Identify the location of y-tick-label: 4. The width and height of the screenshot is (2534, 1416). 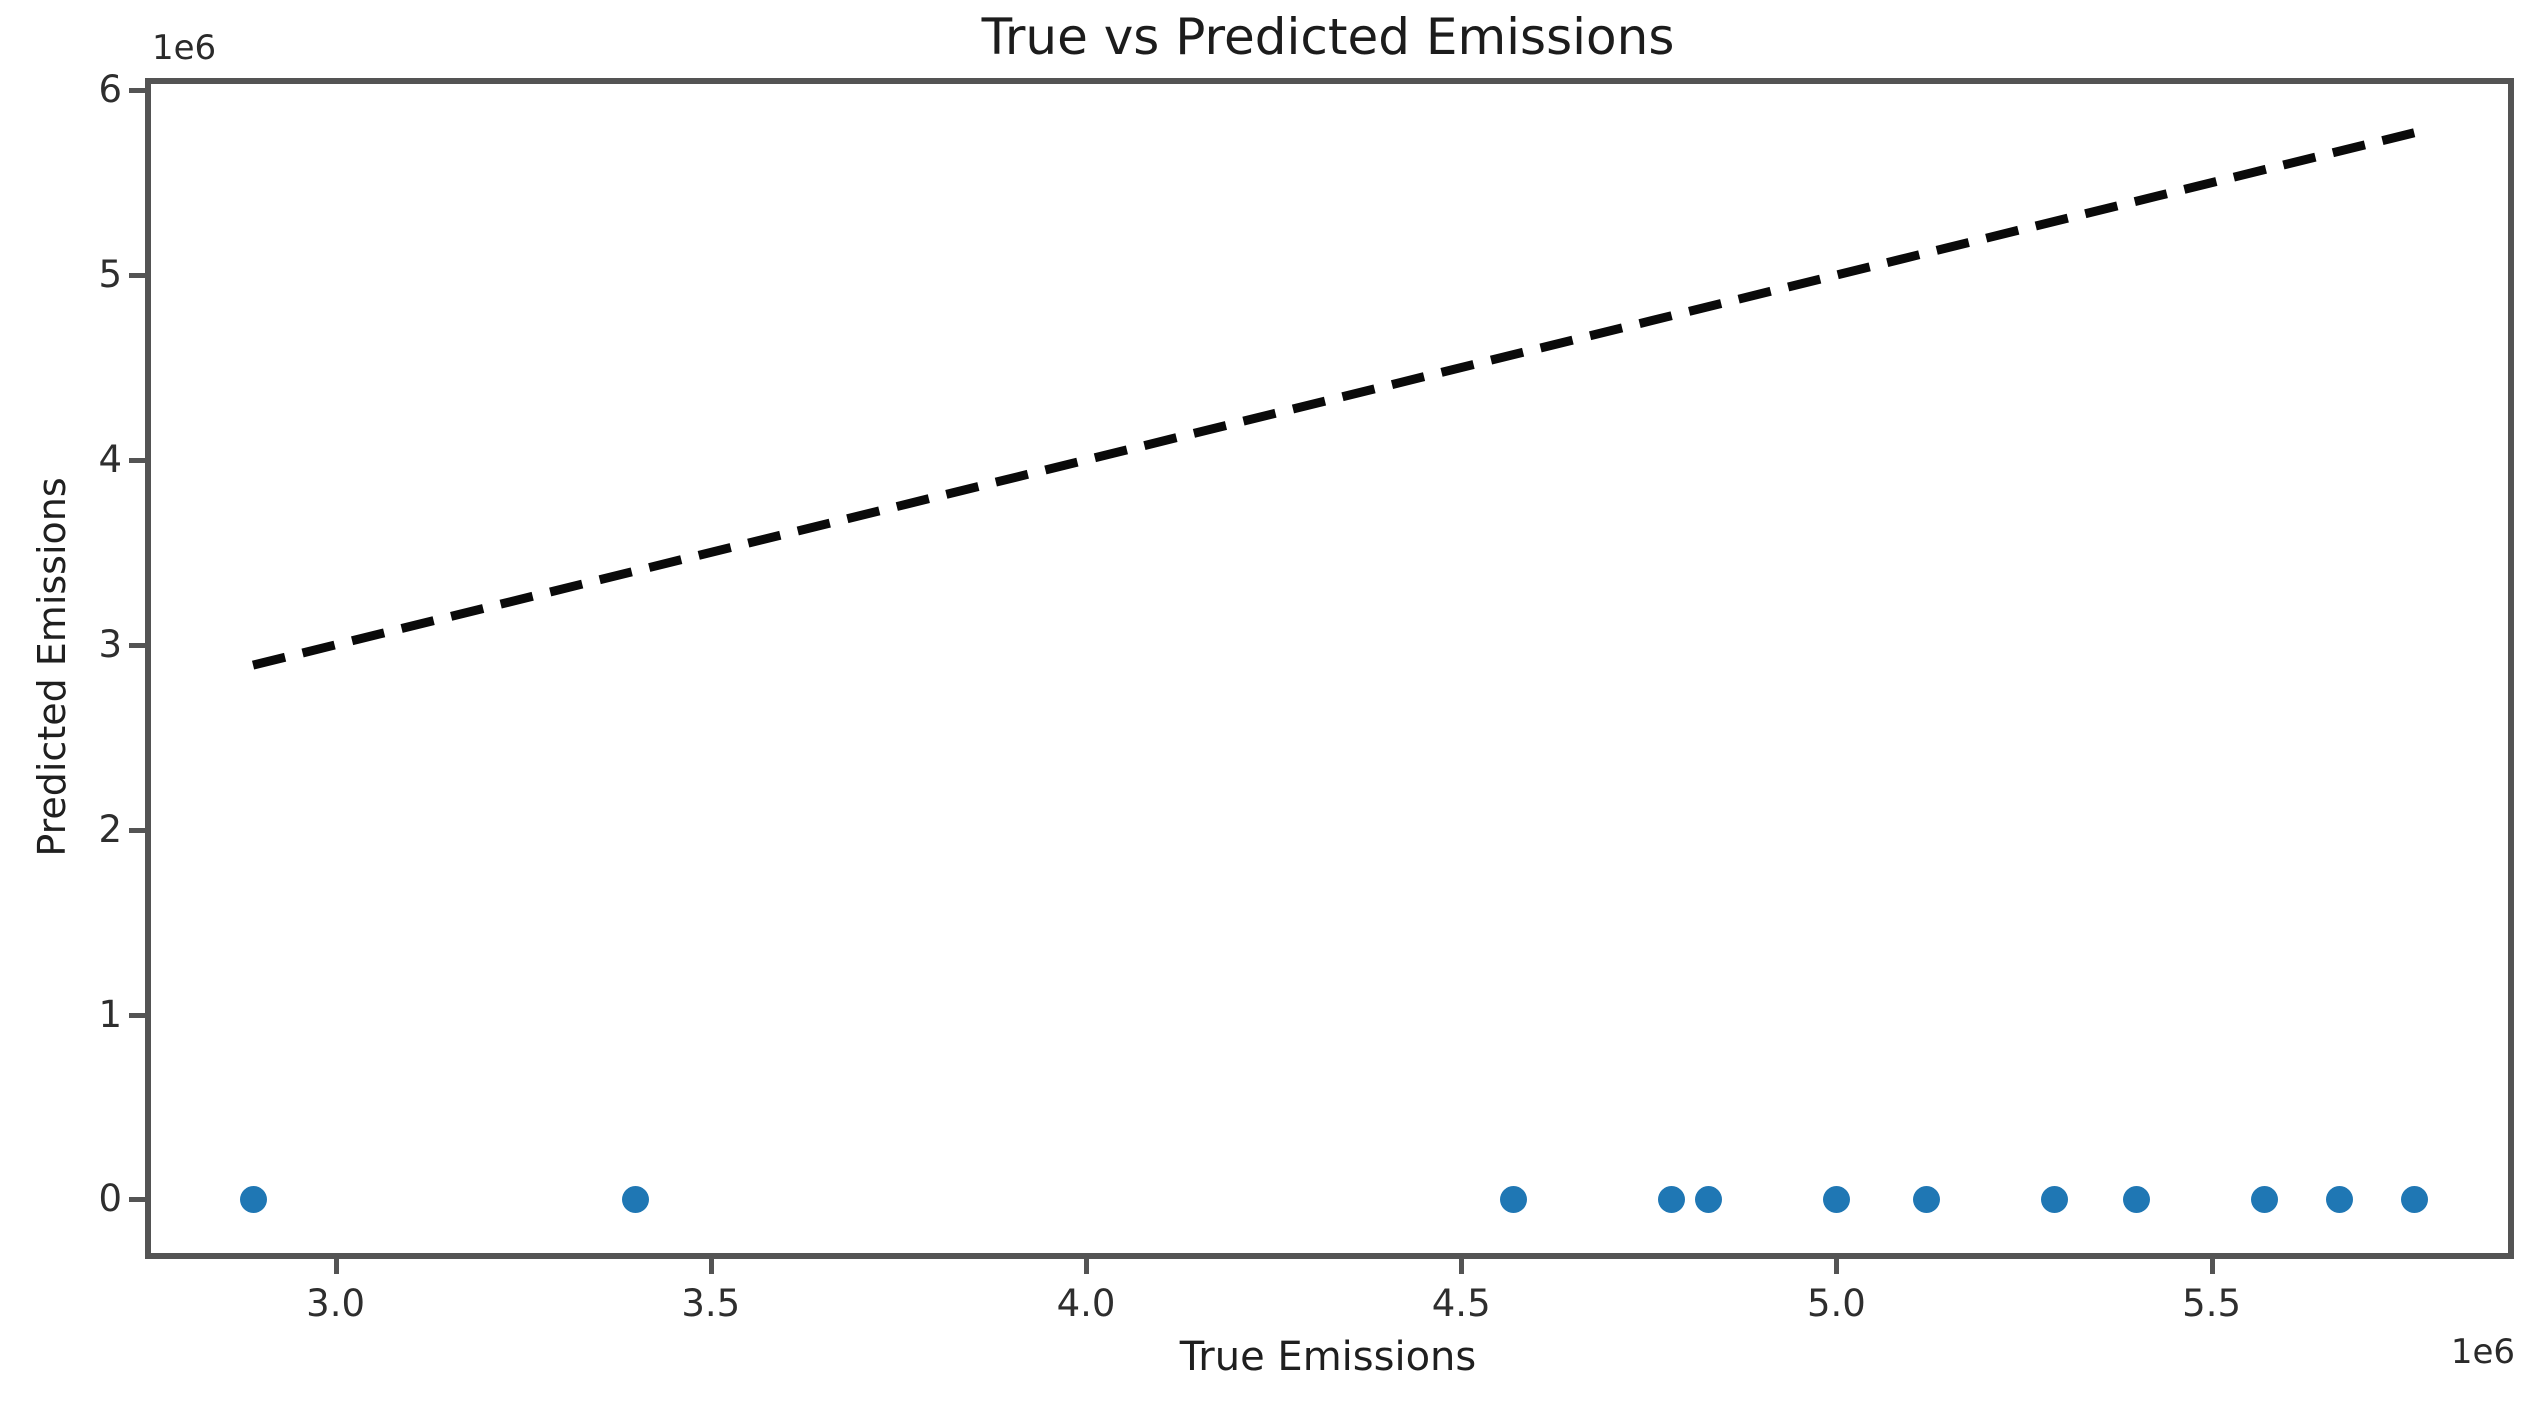
(110, 459).